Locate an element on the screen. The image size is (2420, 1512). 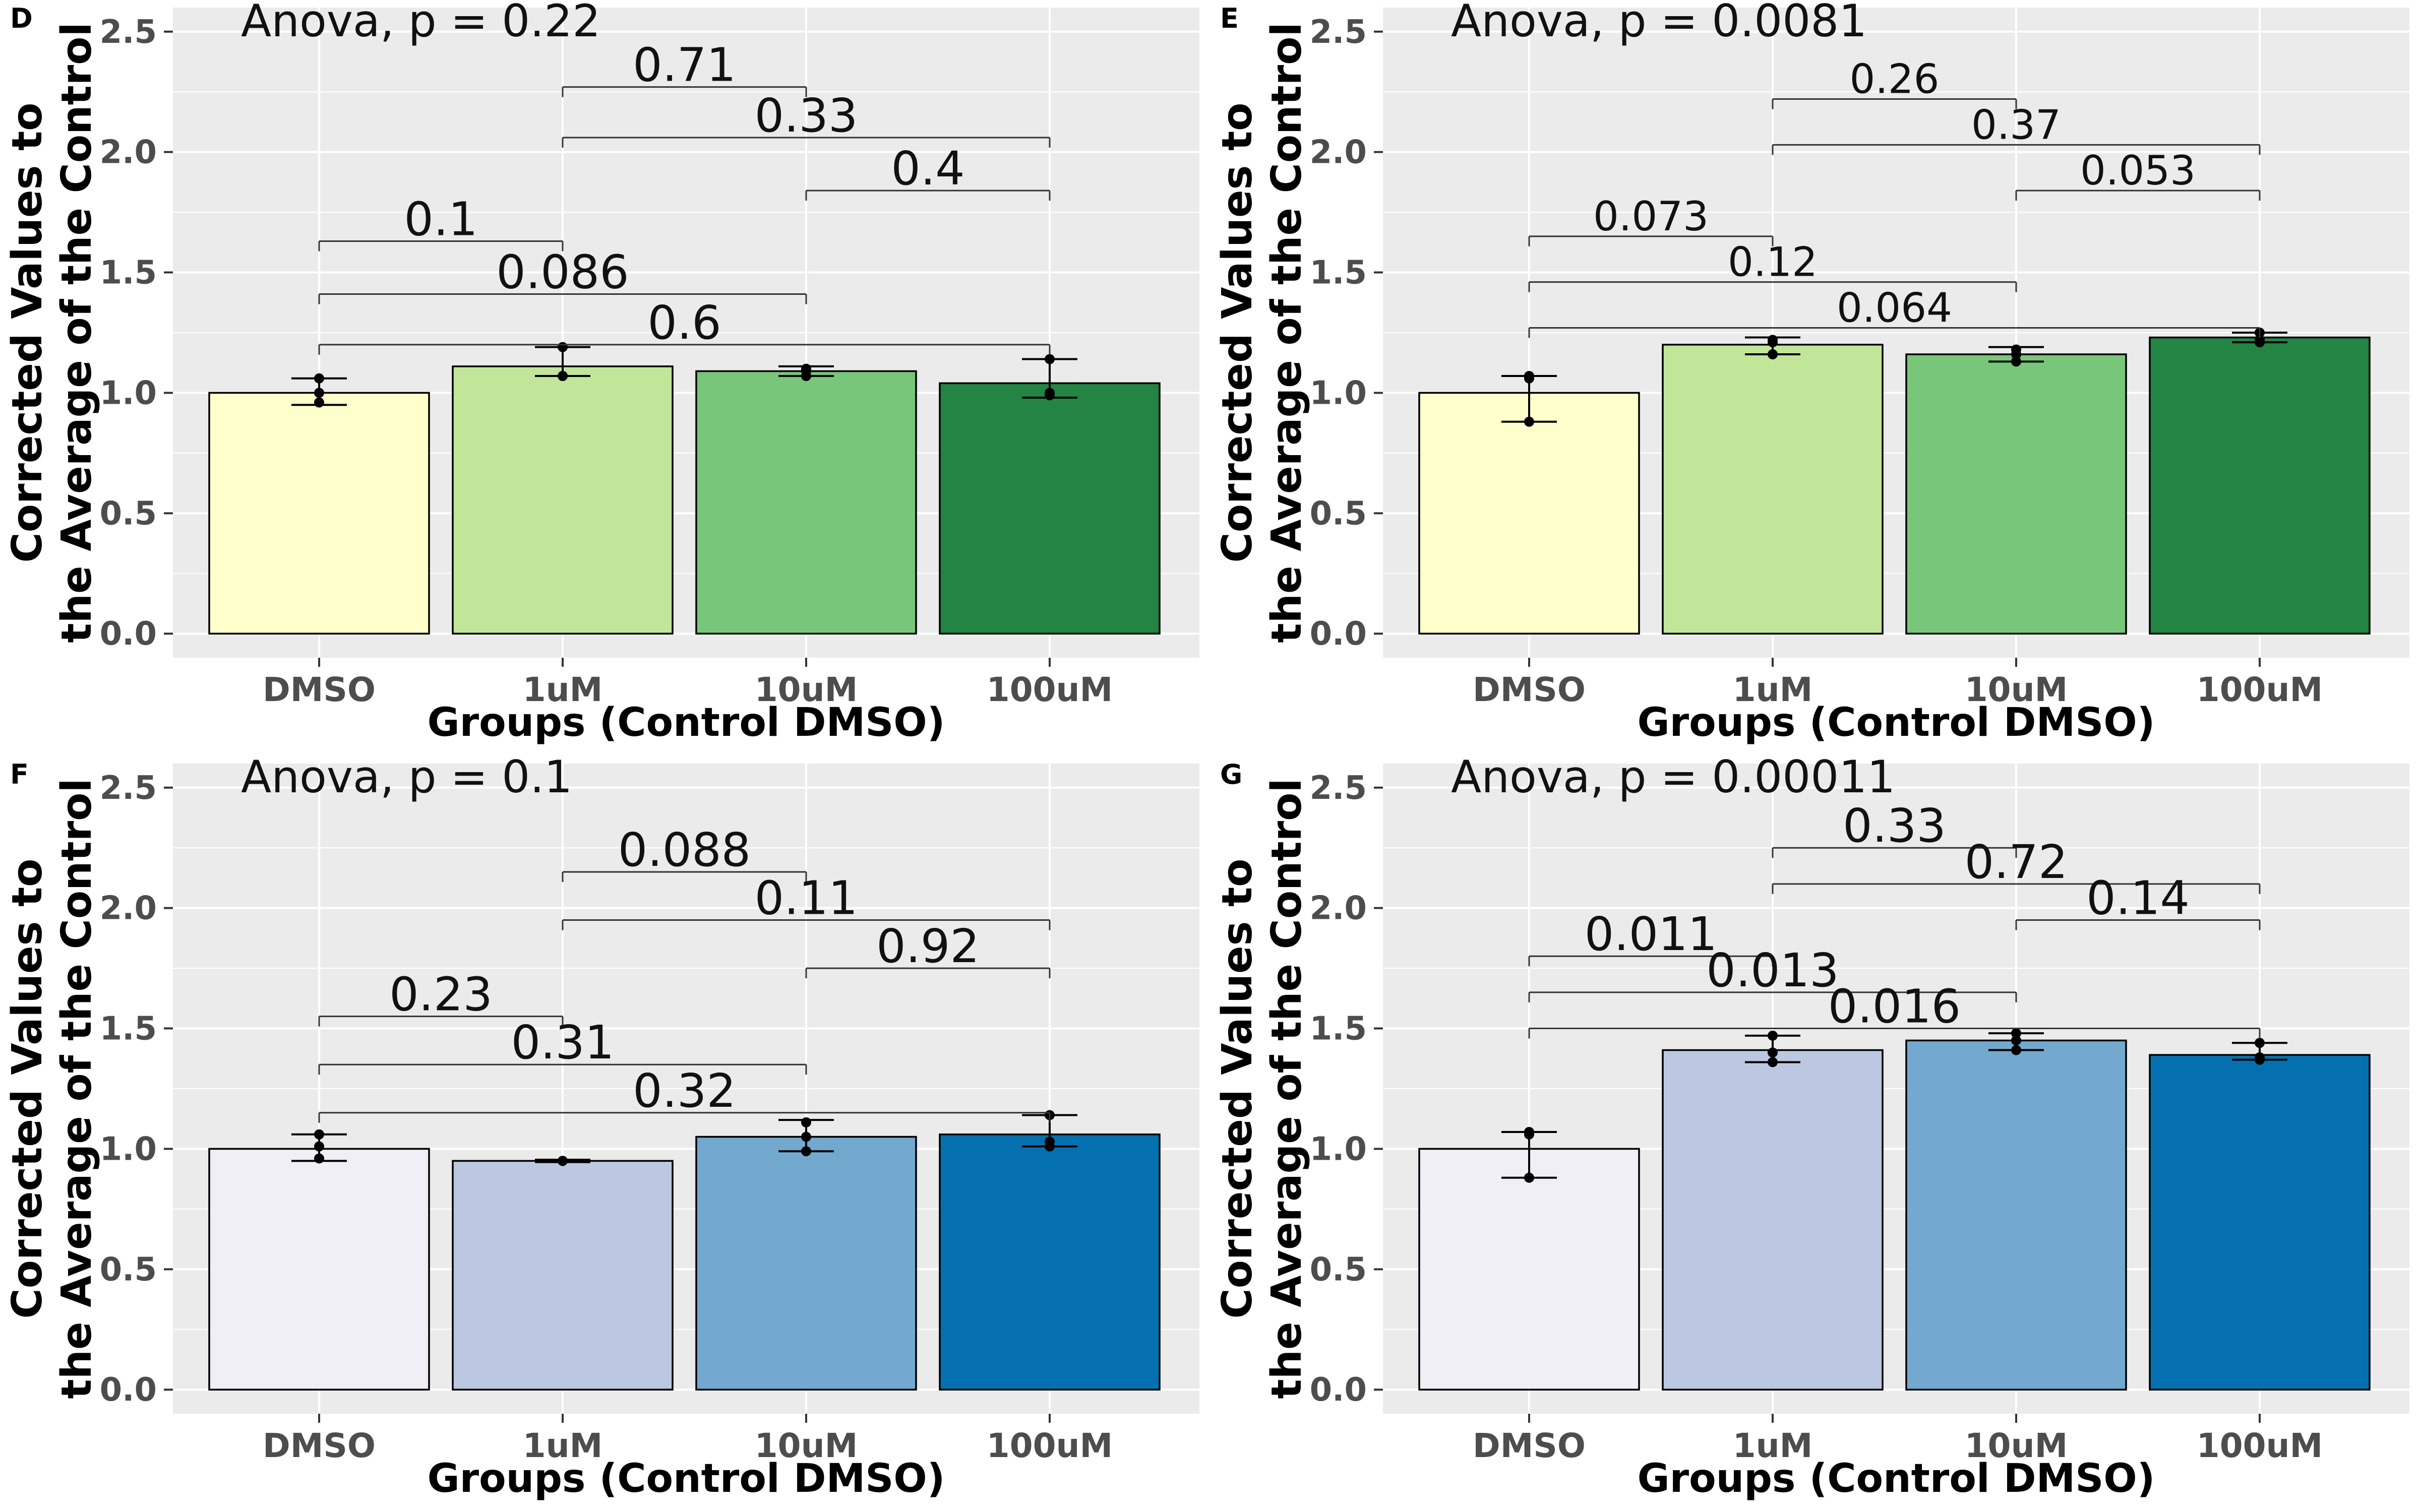
p-value-label: 0.073 is located at coordinates (1651, 216).